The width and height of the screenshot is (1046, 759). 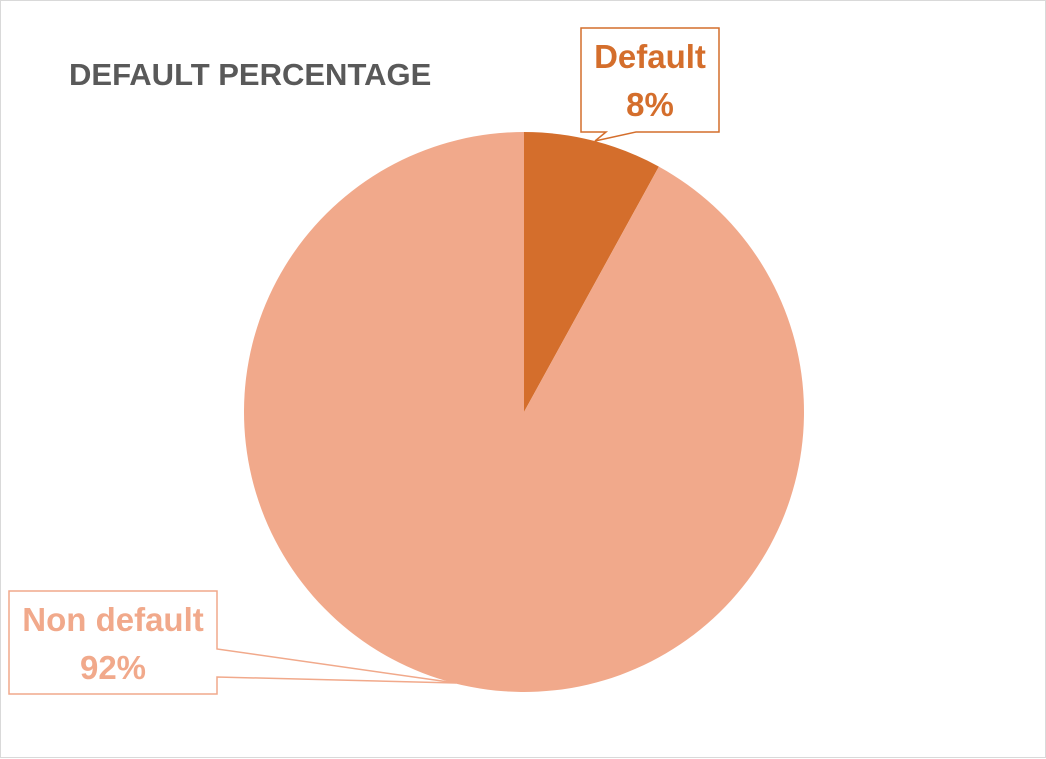 I want to click on data-label-default: Default 8%, so click(x=650, y=84).